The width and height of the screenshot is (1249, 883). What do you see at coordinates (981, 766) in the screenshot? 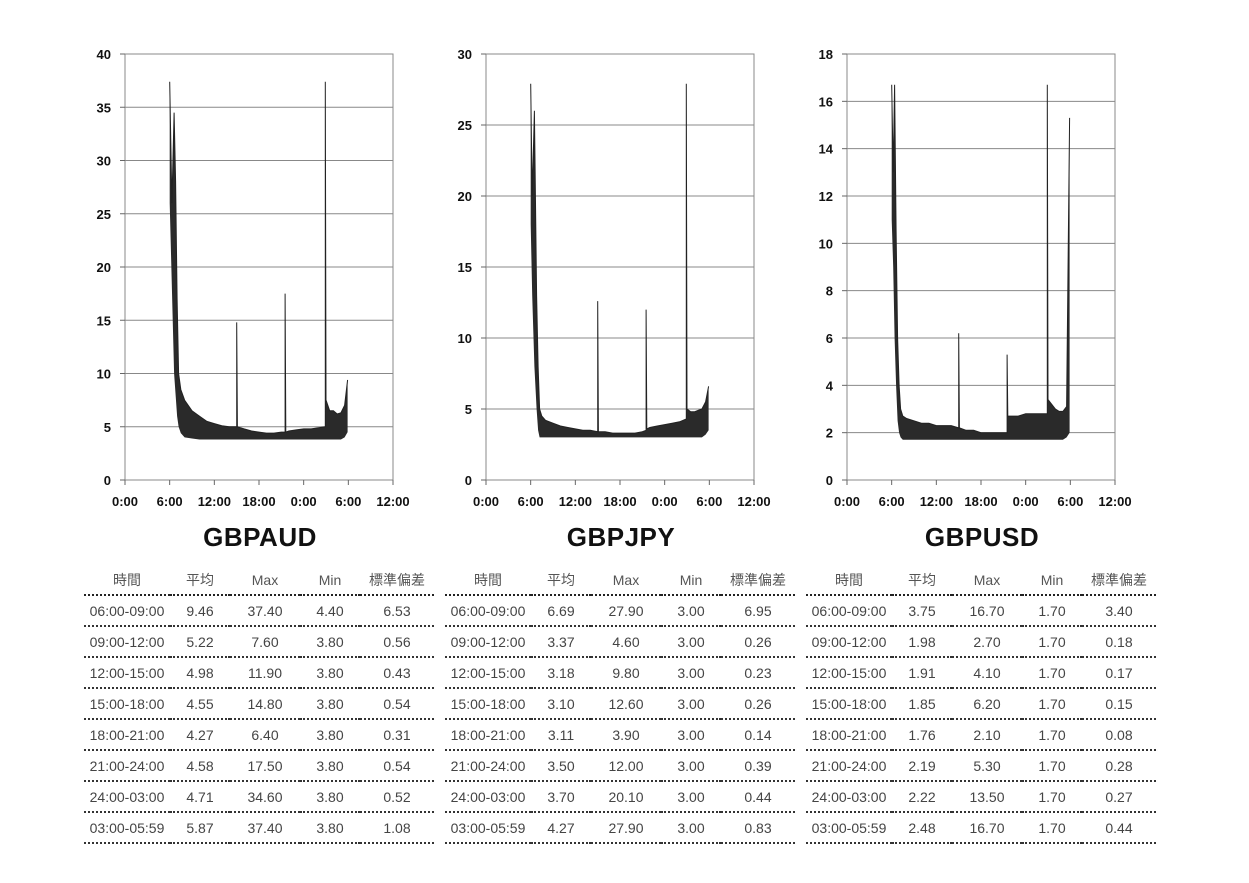
I see `table-row: 21:00-24:00 2.19 5.30 1.70 0.28` at bounding box center [981, 766].